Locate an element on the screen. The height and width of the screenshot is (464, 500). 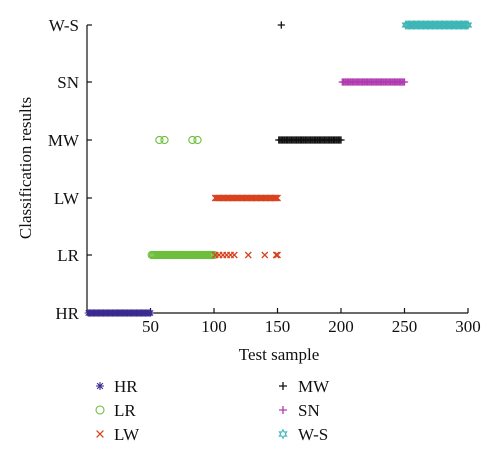
legend-item-hr: HR is located at coordinates (117, 386).